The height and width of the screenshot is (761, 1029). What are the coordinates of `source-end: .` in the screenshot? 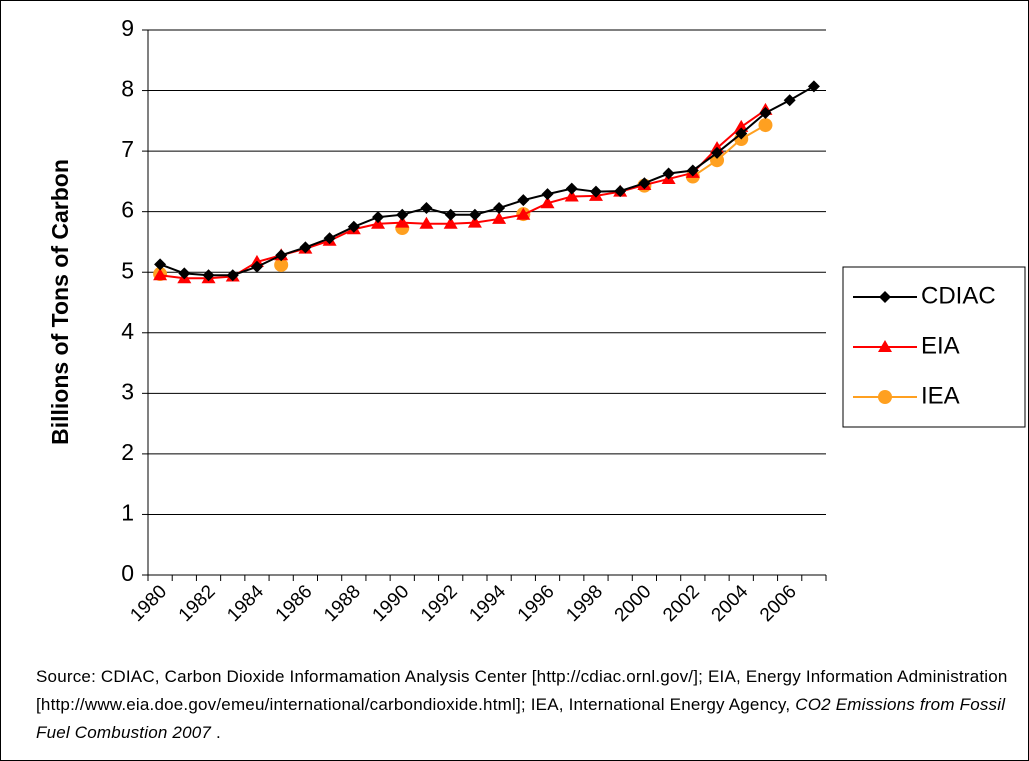 It's located at (216, 732).